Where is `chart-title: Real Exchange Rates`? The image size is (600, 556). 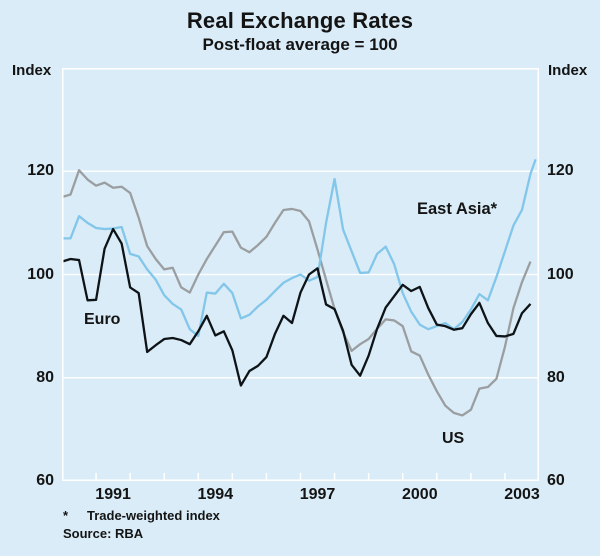
chart-title: Real Exchange Rates is located at coordinates (300, 20).